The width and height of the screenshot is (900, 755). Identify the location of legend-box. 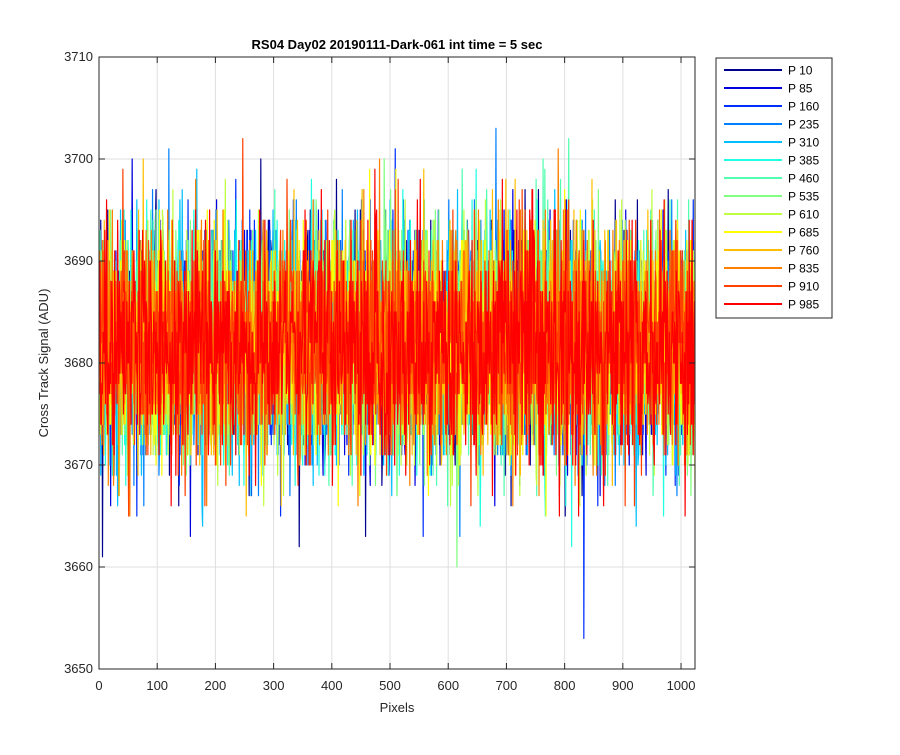
(774, 188).